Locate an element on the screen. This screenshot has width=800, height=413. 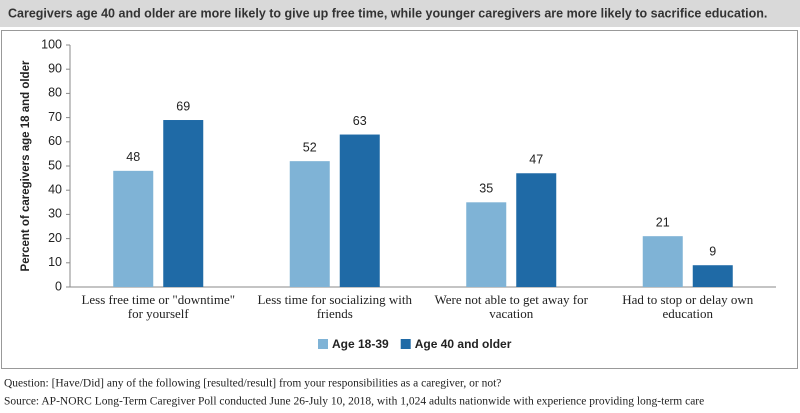
y-tick-label: 10 is located at coordinates (55, 262).